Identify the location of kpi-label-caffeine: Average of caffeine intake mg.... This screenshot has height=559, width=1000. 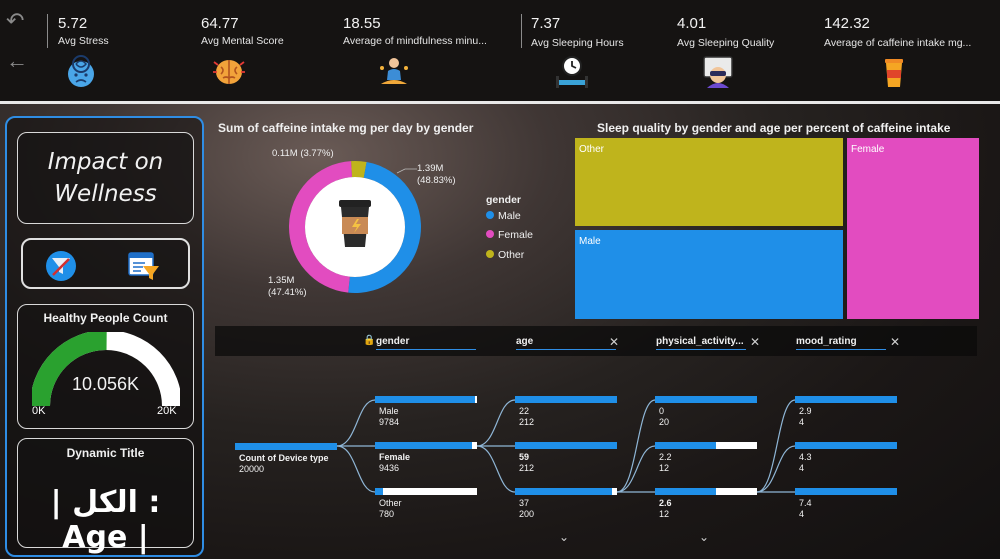
(898, 43).